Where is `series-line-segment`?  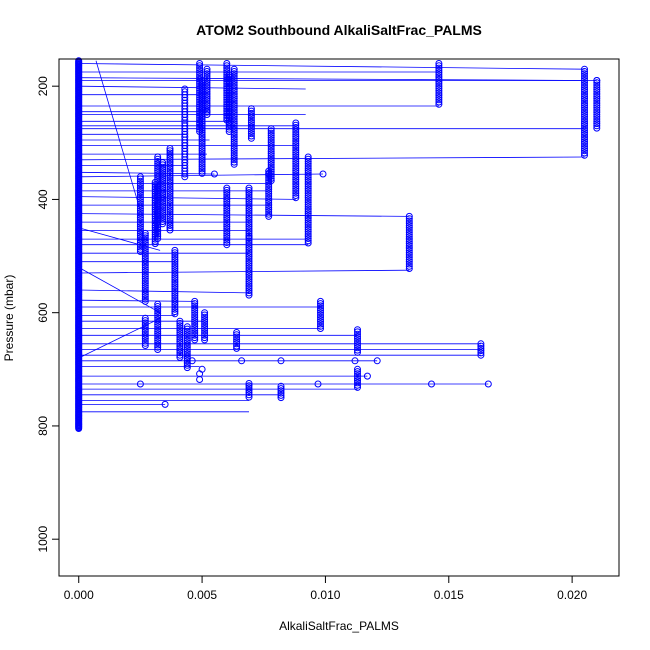 series-line-segment is located at coordinates (244, 271).